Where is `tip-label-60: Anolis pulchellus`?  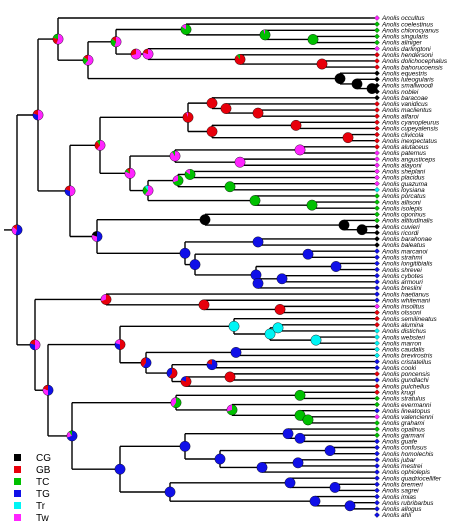
tip-label-60: Anolis pulchellus is located at coordinates (405, 386).